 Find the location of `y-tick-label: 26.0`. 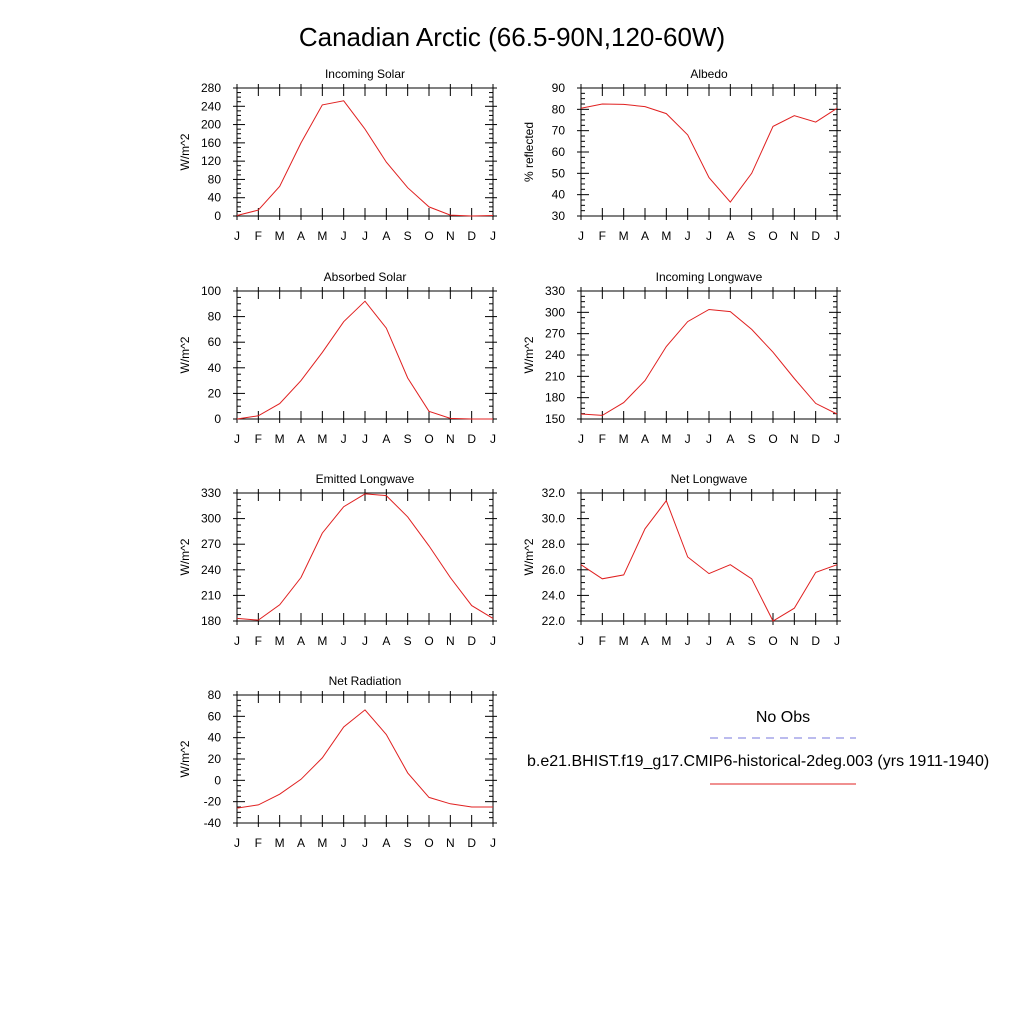

y-tick-label: 26.0 is located at coordinates (554, 570).